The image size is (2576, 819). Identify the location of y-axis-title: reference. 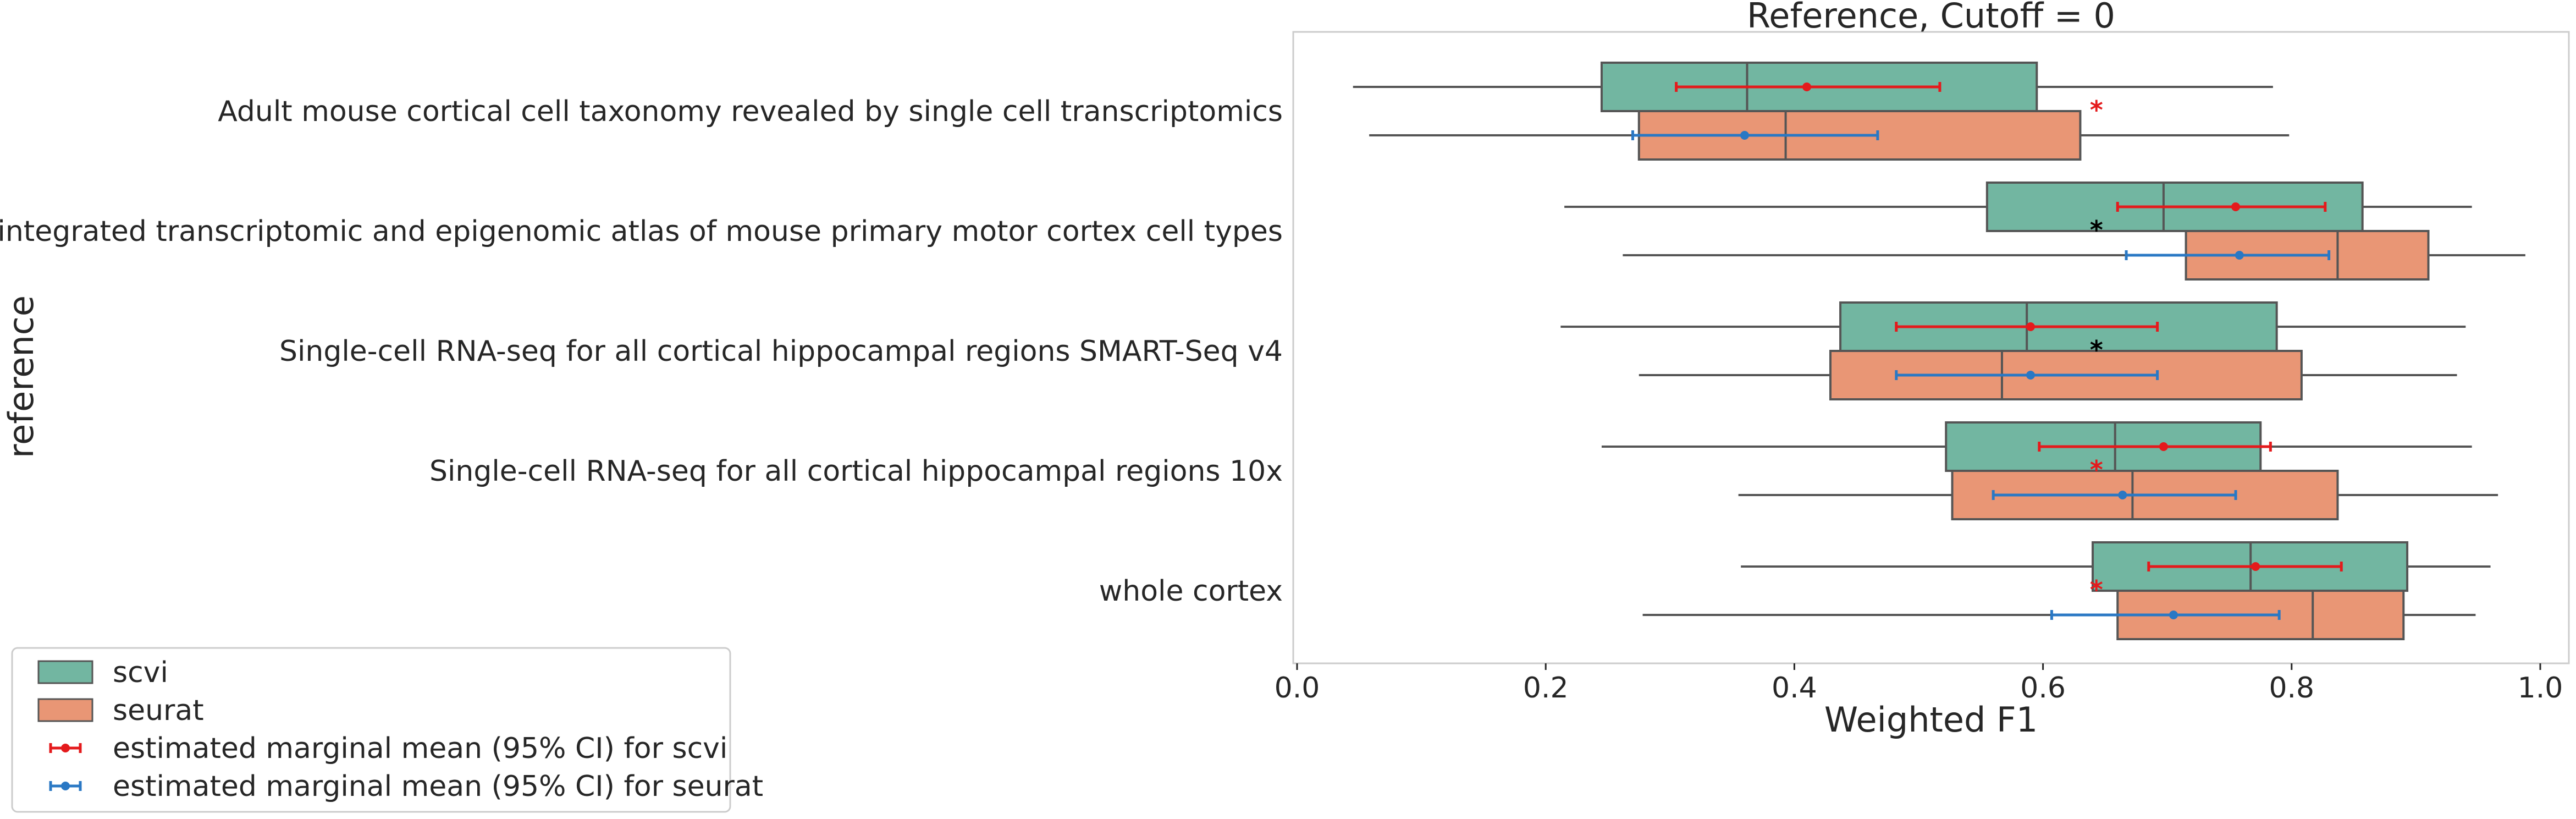
(21, 376).